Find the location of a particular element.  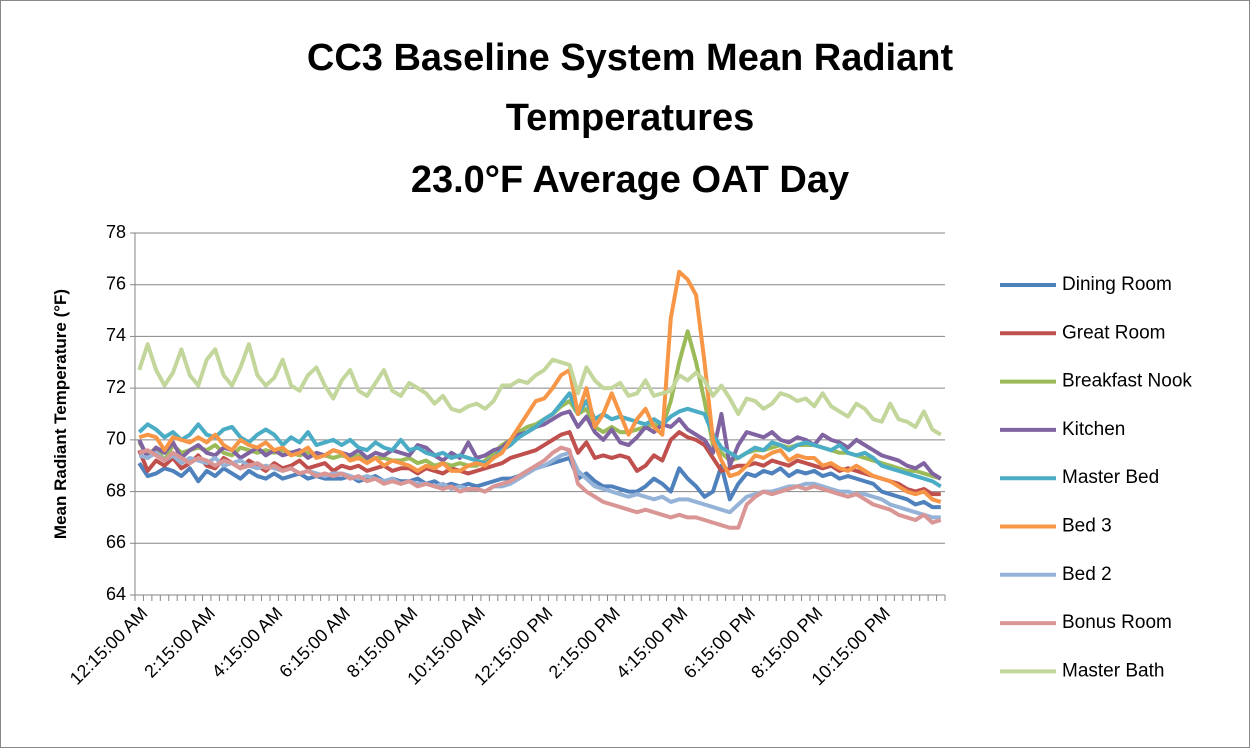

y-tick-label: 72 is located at coordinates (116, 387).